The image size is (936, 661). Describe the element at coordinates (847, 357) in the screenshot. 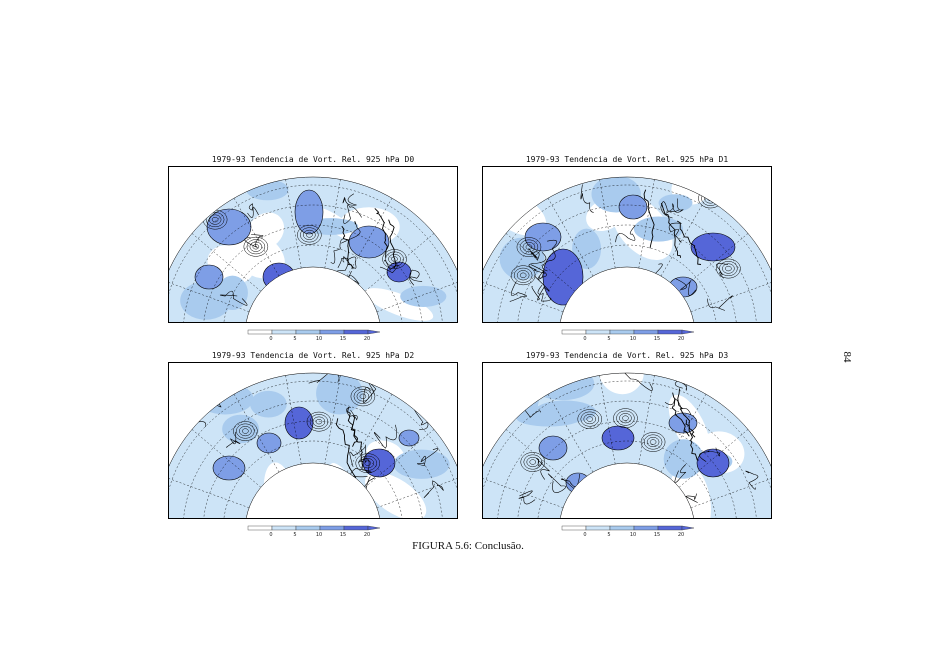

I see `page-number: 84` at that location.